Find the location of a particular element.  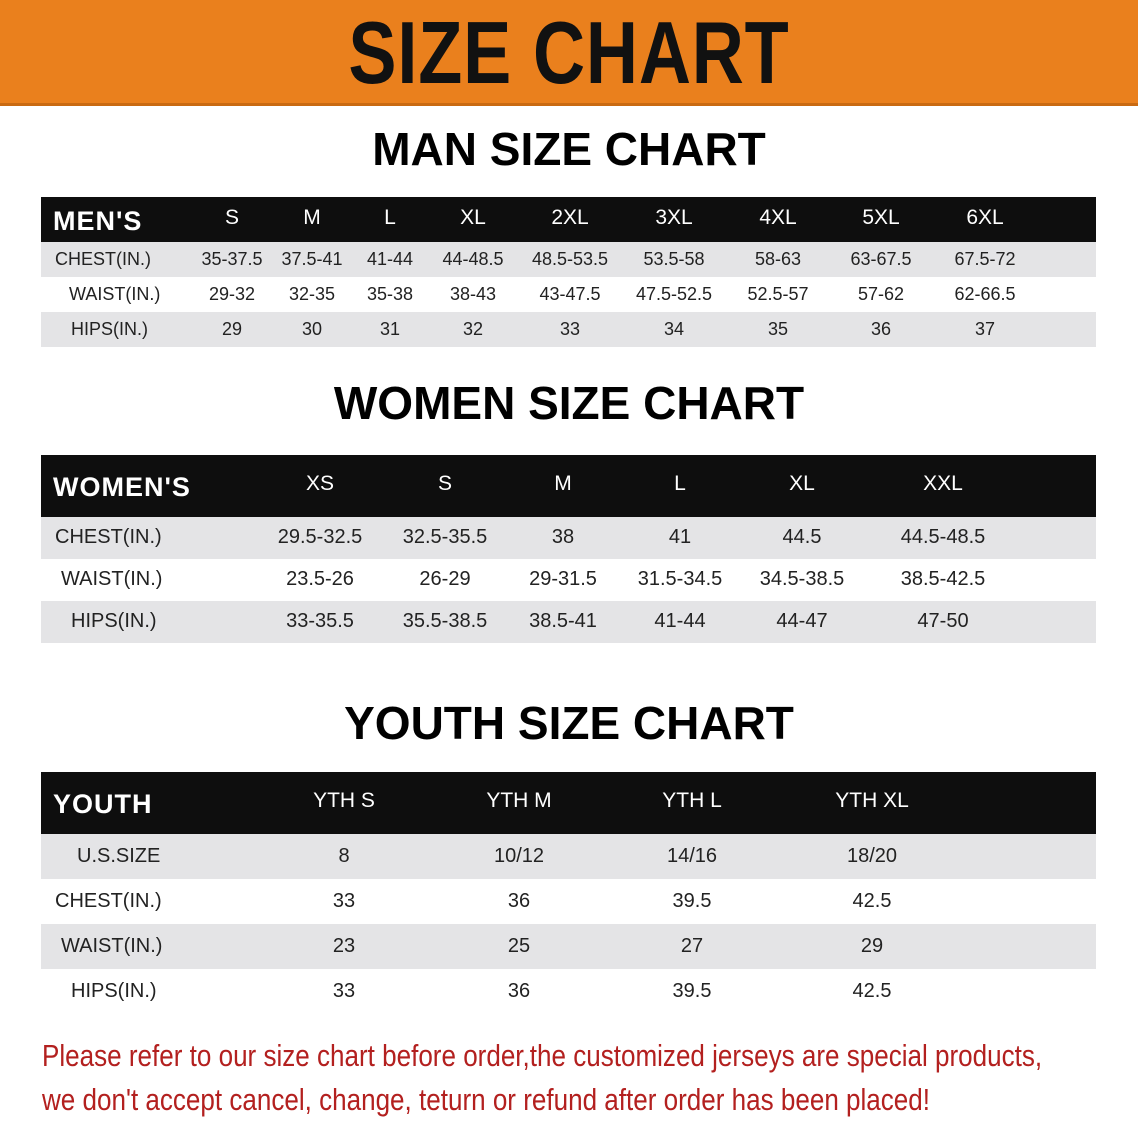

measurement-value: 34.5-38.5 is located at coordinates (802, 579).